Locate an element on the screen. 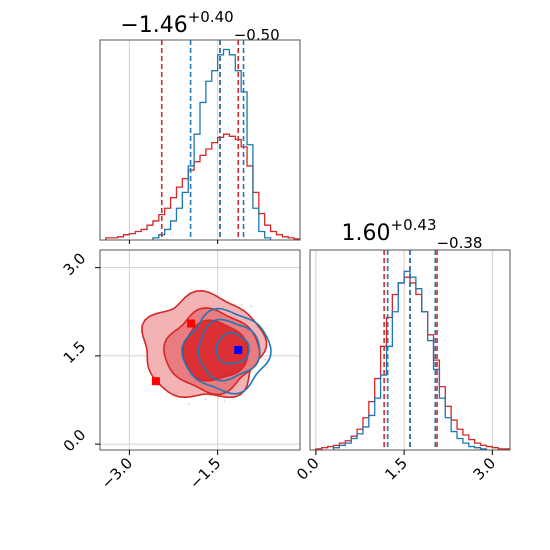 Image resolution: width=550 pixels, height=550 pixels. marginal-y-tick-label: 0.0 is located at coordinates (308, 469).